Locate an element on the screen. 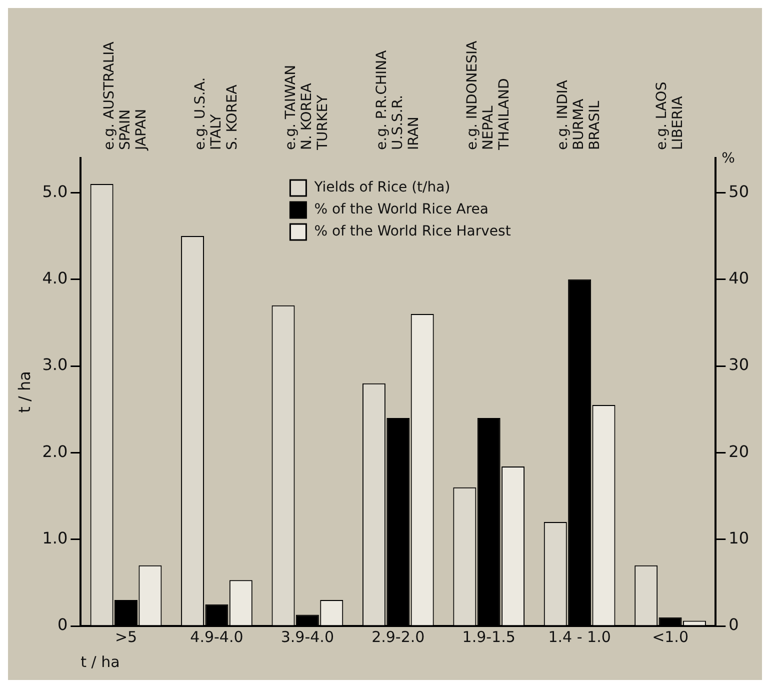 This screenshot has height=688, width=770. y2-tick-label: 30 is located at coordinates (738, 364).